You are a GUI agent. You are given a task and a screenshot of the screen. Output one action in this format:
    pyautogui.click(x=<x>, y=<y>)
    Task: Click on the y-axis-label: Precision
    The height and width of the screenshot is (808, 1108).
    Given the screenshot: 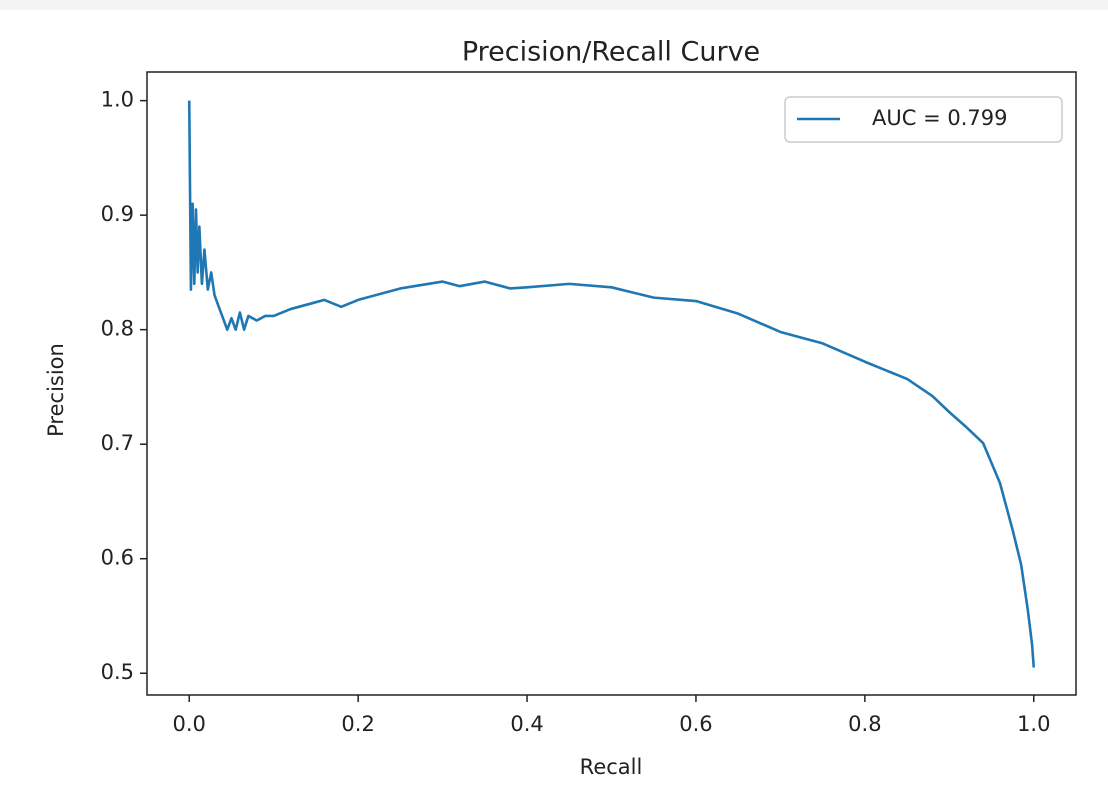 What is the action you would take?
    pyautogui.click(x=56, y=390)
    